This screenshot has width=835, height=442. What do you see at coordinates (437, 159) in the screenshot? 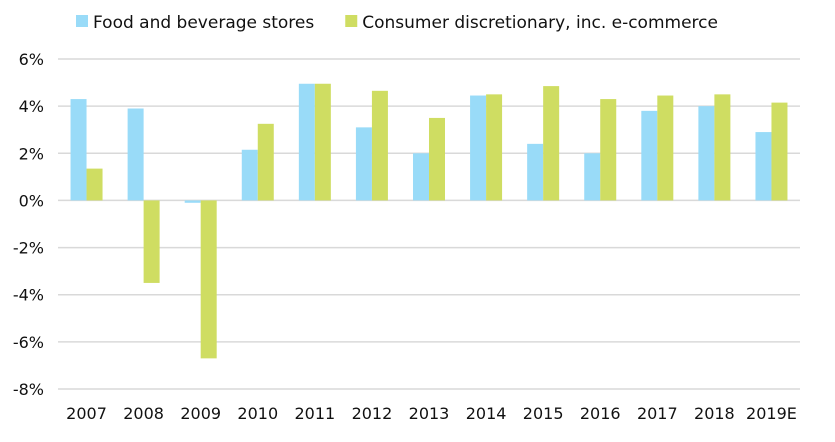
I see `bar-consumer-2013` at bounding box center [437, 159].